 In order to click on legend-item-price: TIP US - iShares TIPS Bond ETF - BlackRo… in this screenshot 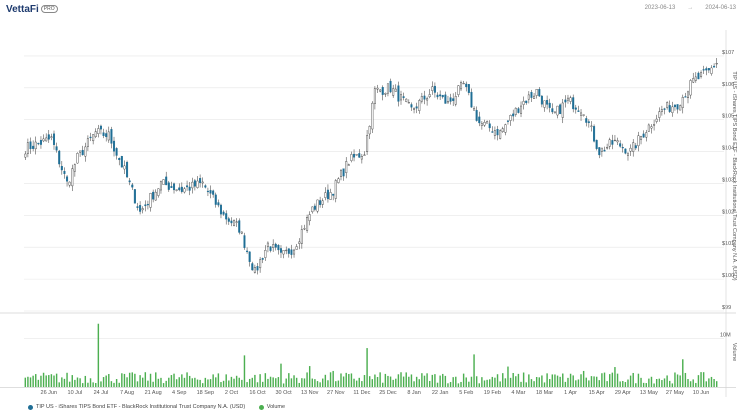, I will do `click(136, 407)`.